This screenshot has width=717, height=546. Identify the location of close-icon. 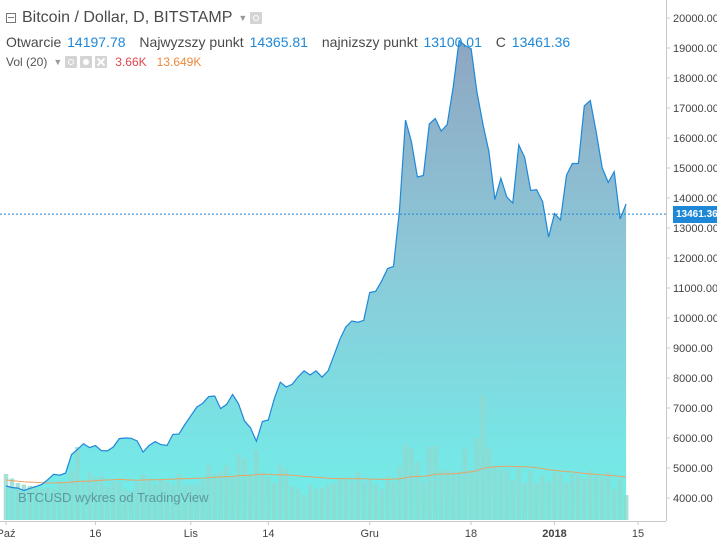
(101, 62).